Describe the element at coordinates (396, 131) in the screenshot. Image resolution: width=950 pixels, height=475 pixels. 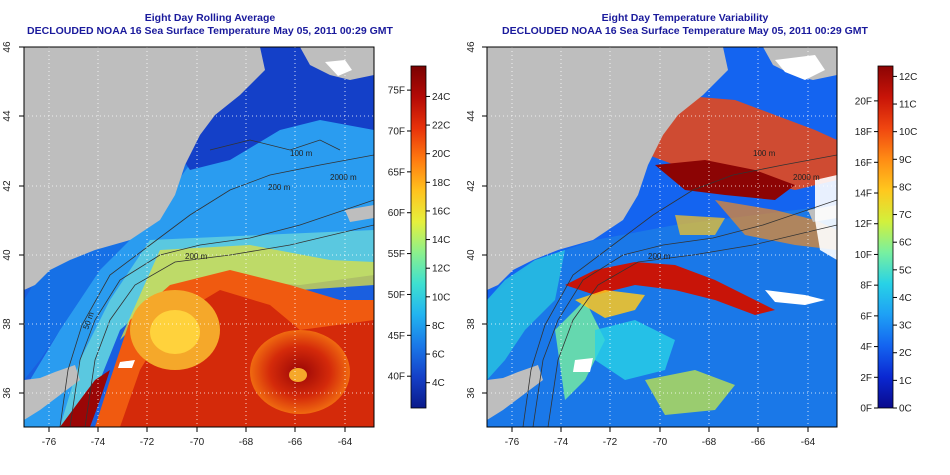
I see `colorbar-left-label: 70F` at that location.